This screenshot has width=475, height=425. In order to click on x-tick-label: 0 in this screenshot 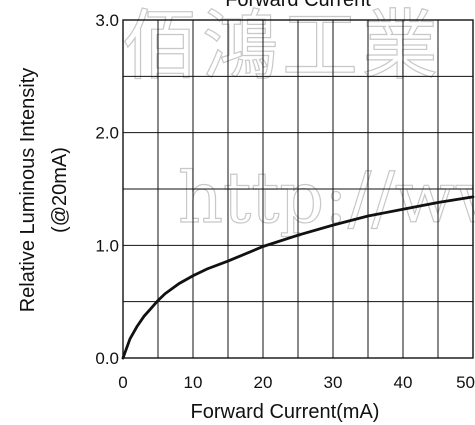, I will do `click(122, 382)`.